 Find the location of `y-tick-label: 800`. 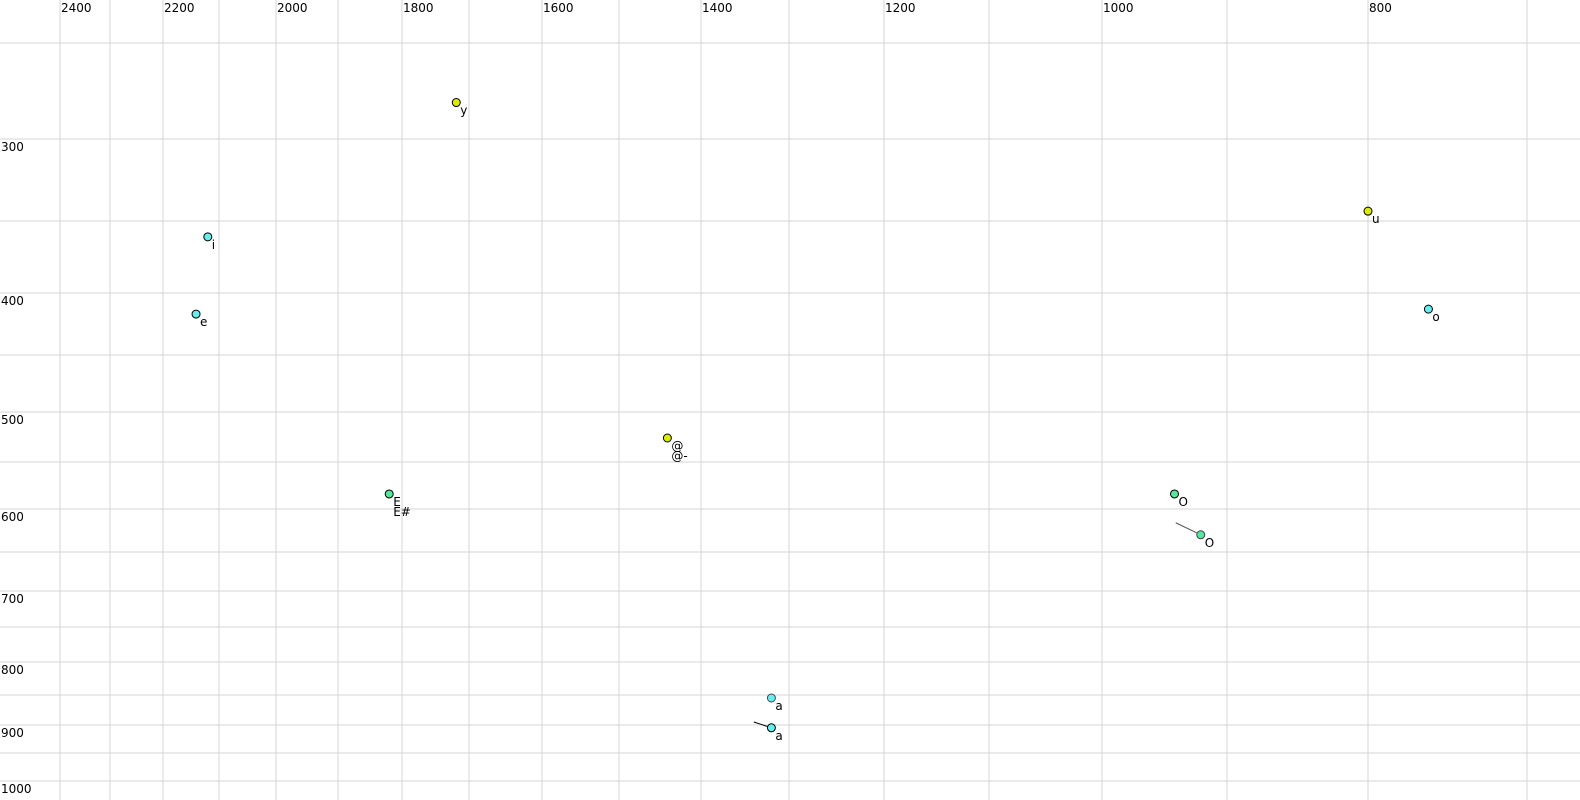

y-tick-label: 800 is located at coordinates (12, 670).